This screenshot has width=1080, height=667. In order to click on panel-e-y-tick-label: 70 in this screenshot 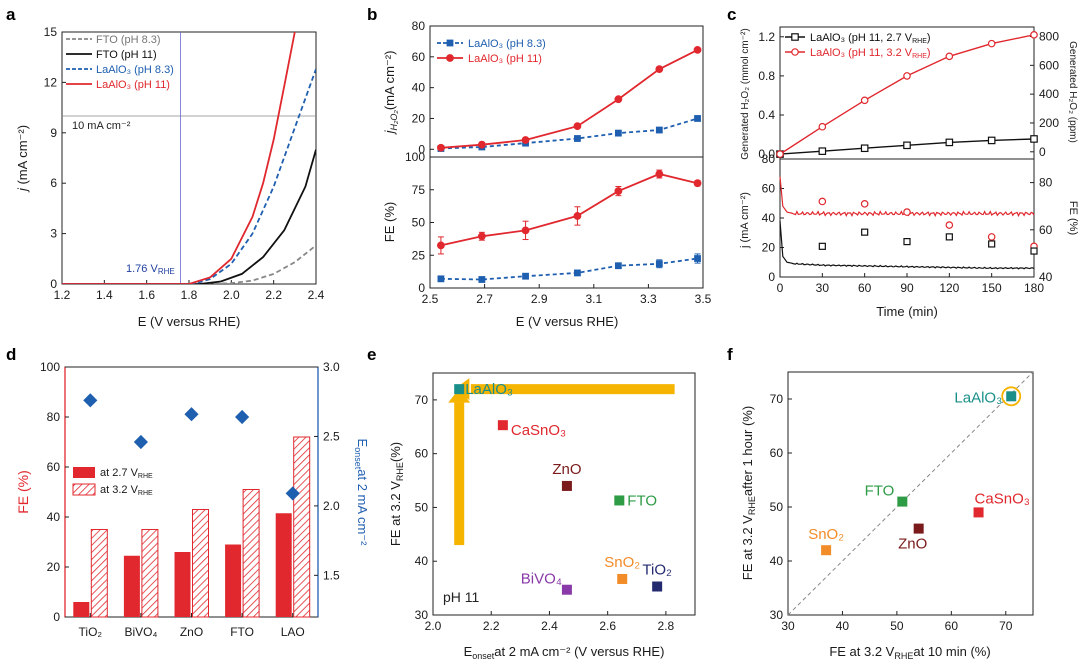, I will do `click(422, 400)`.